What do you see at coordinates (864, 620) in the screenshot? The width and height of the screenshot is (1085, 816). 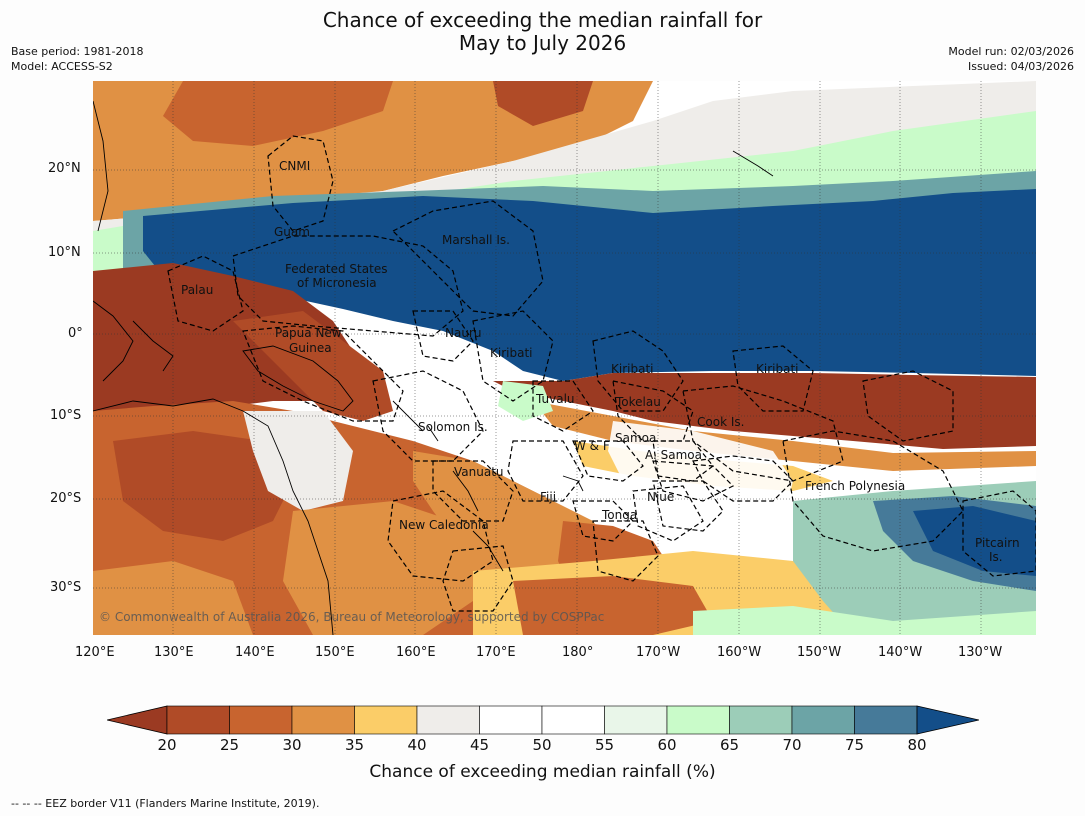 I see `far-south-green` at bounding box center [864, 620].